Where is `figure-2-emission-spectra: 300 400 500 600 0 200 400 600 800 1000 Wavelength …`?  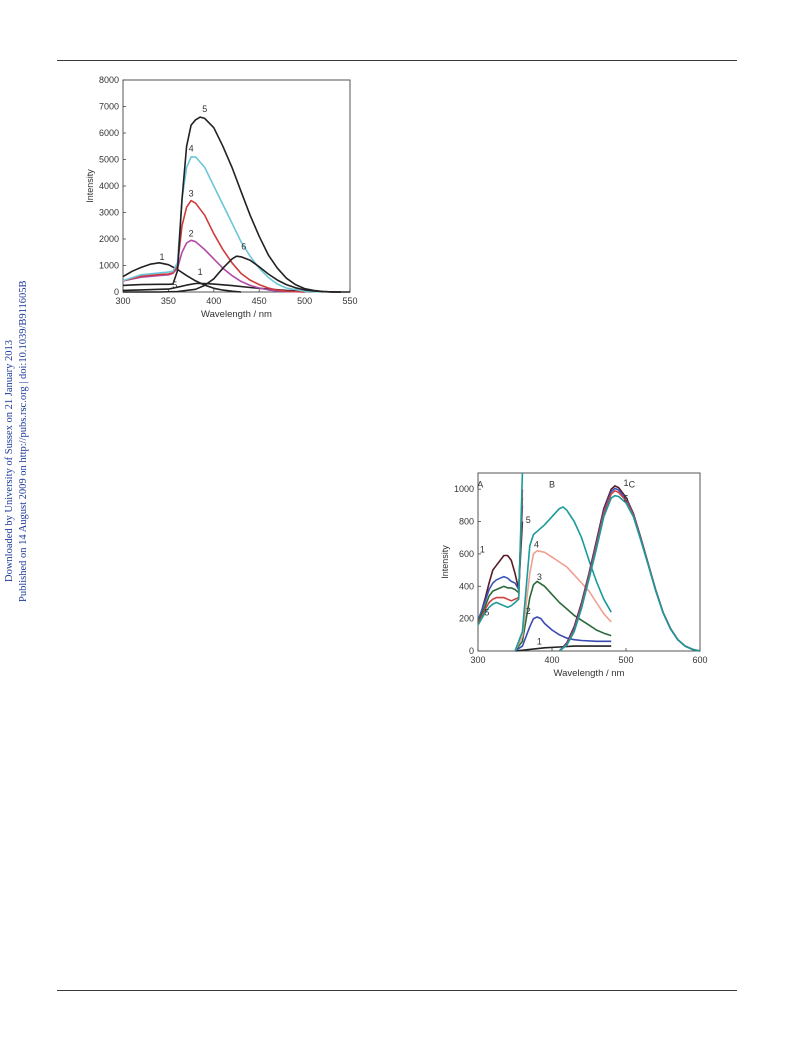 figure-2-emission-spectra: 300 400 500 600 0 200 400 600 800 1000 Wavelength … is located at coordinates (574, 575).